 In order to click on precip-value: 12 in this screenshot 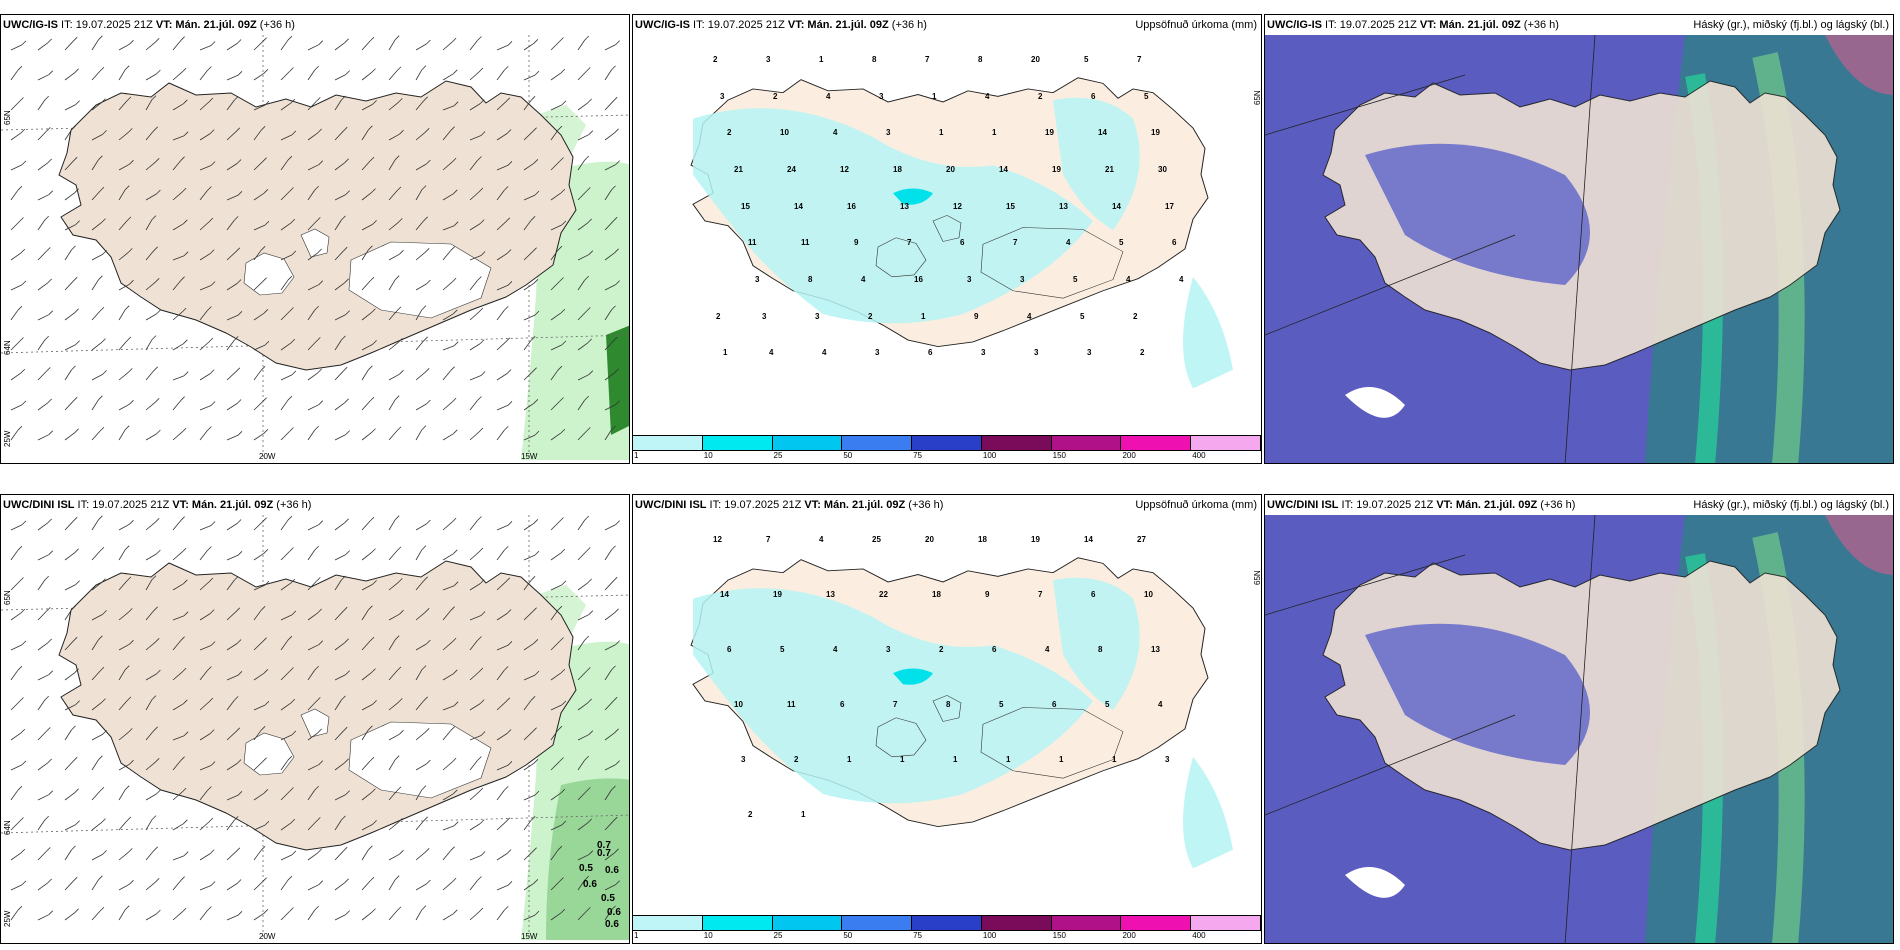, I will do `click(844, 169)`.